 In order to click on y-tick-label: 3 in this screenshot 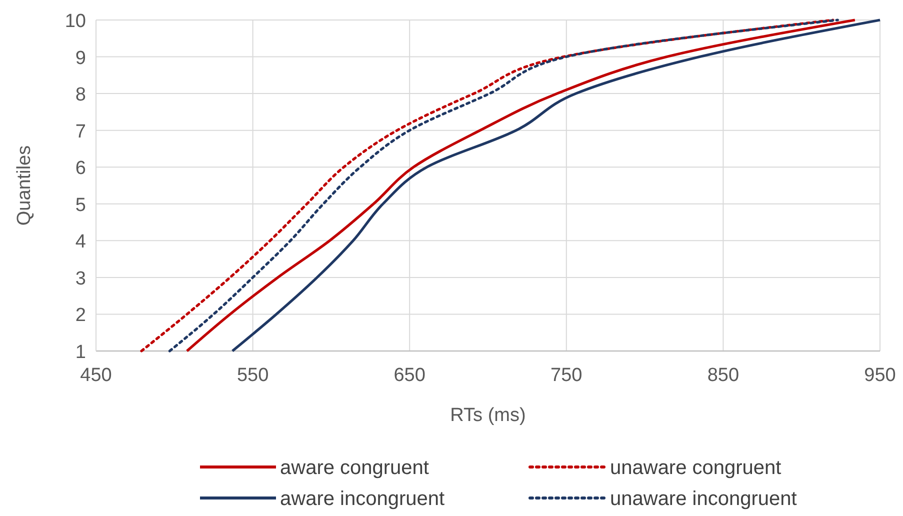, I will do `click(80, 279)`.